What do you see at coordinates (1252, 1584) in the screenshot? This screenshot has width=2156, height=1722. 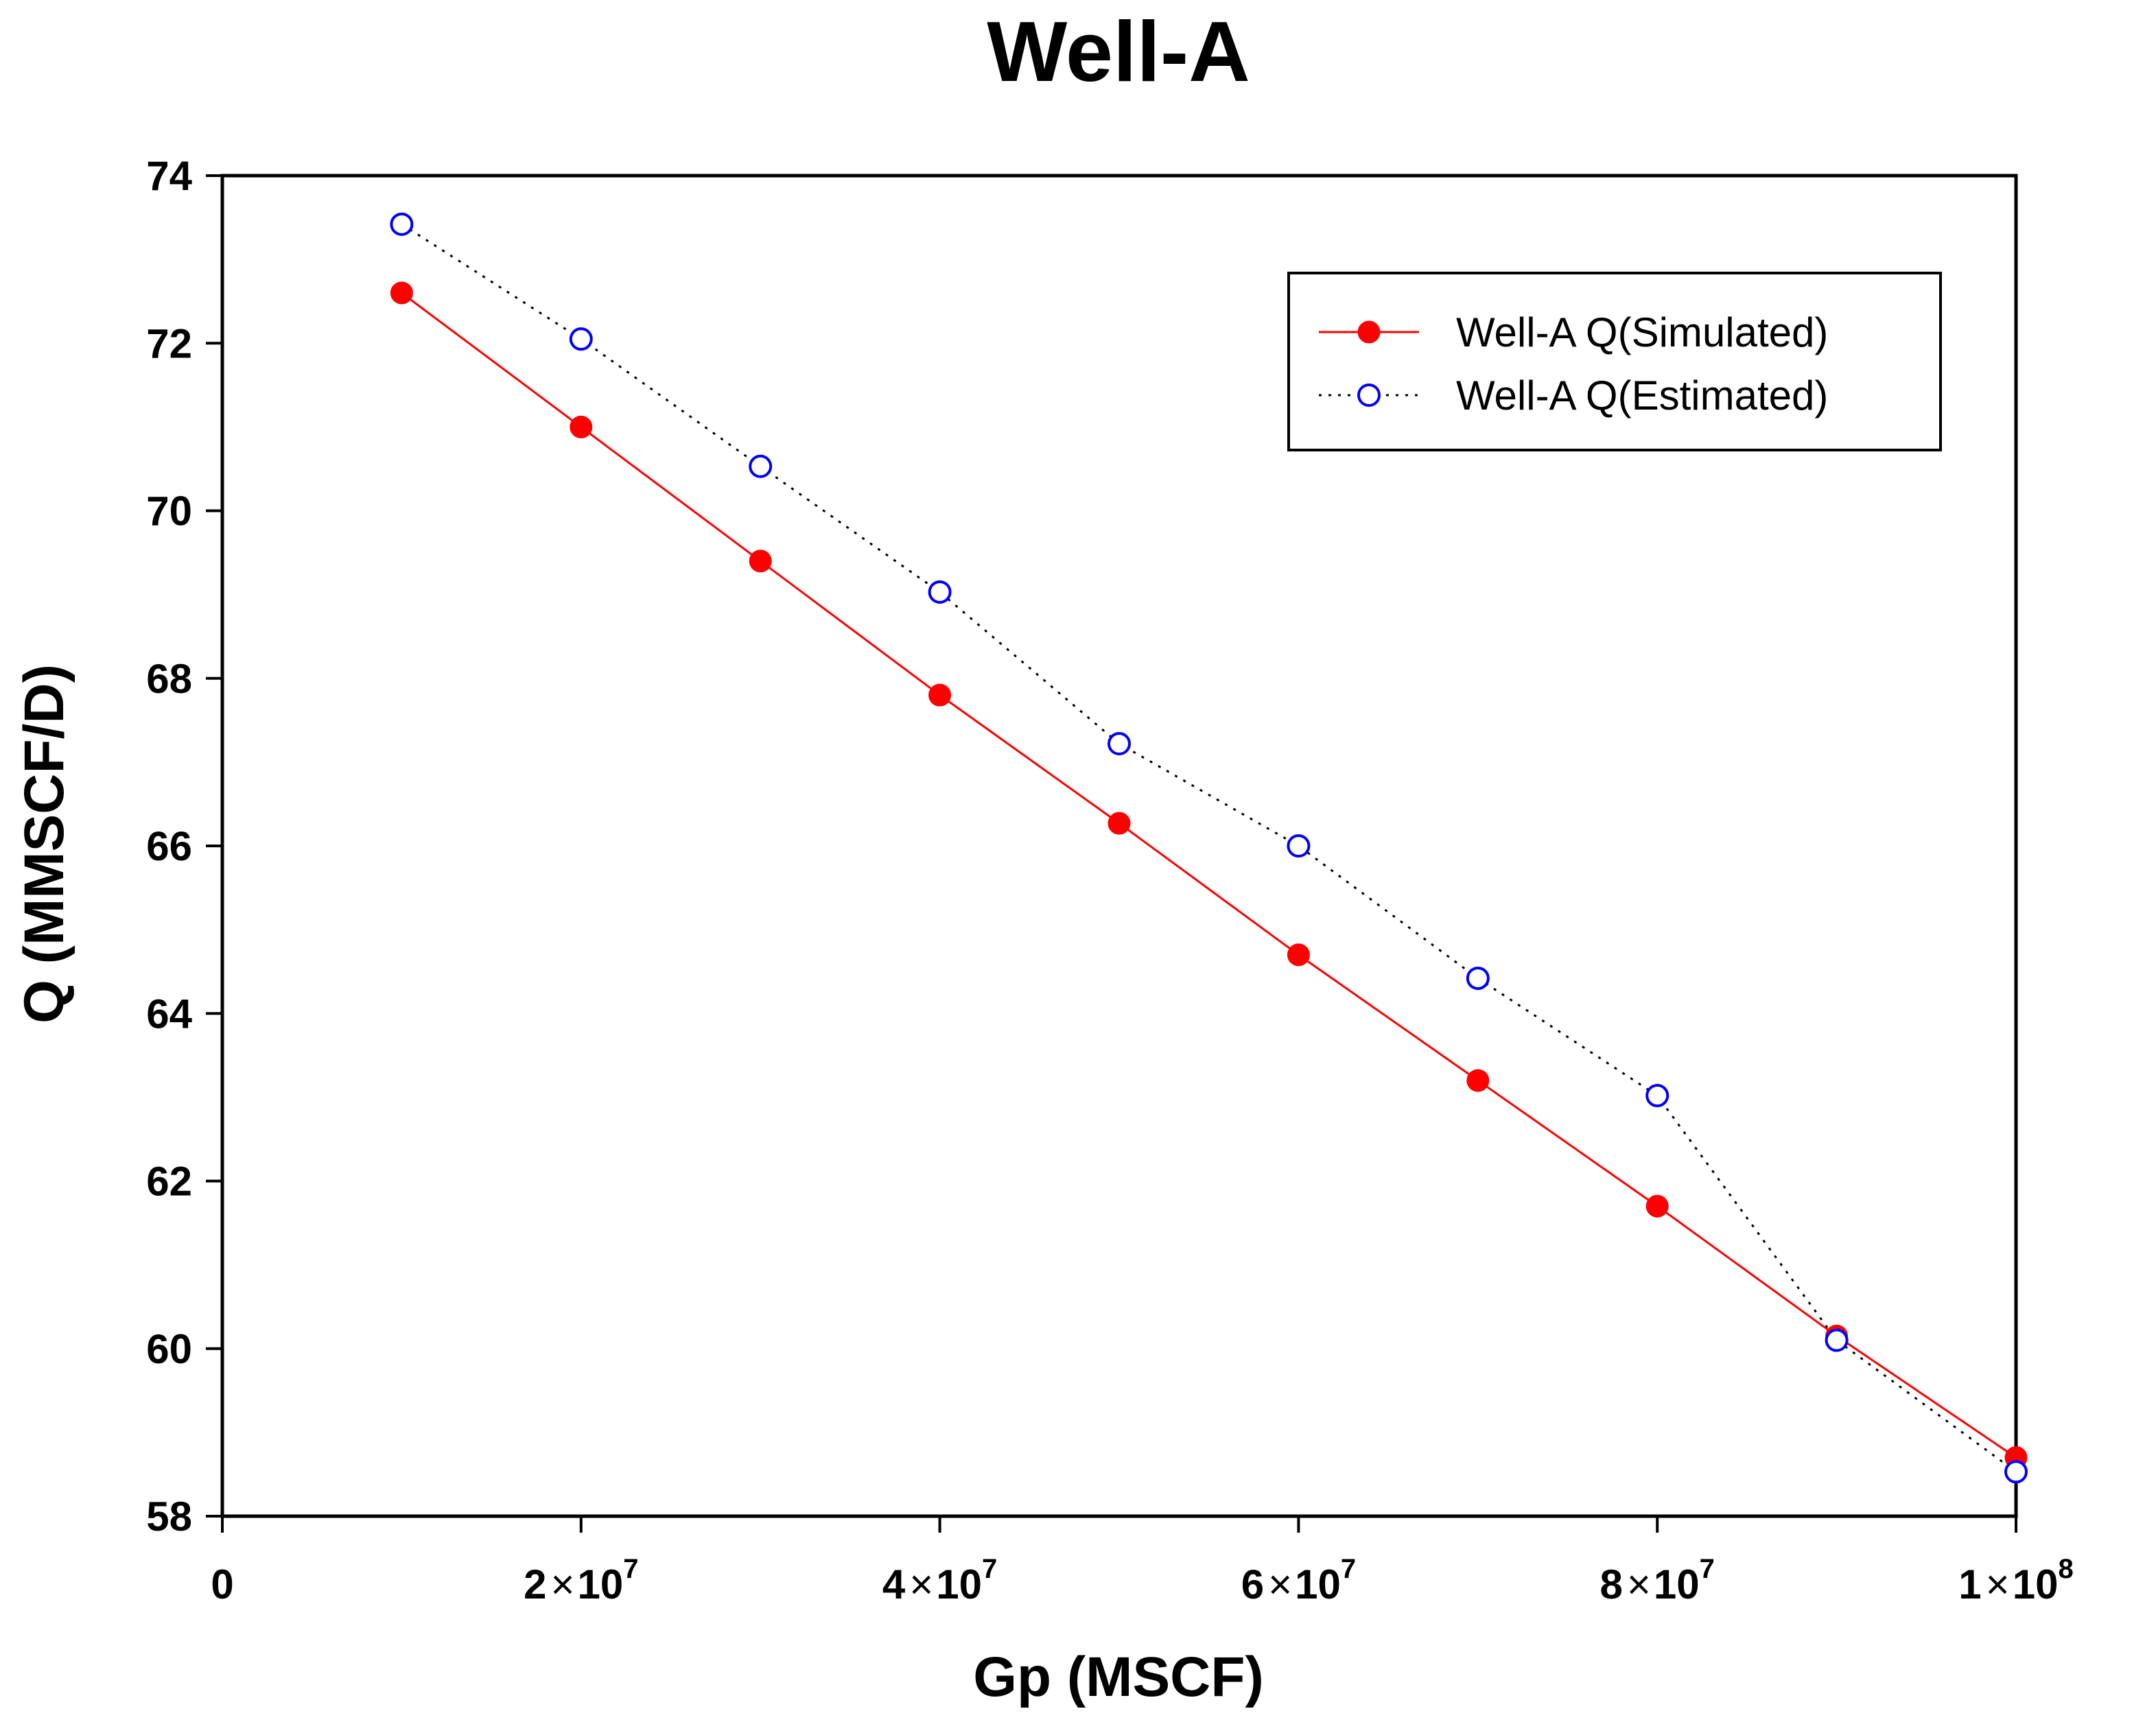 I see `x-tick-mantissa: 6` at bounding box center [1252, 1584].